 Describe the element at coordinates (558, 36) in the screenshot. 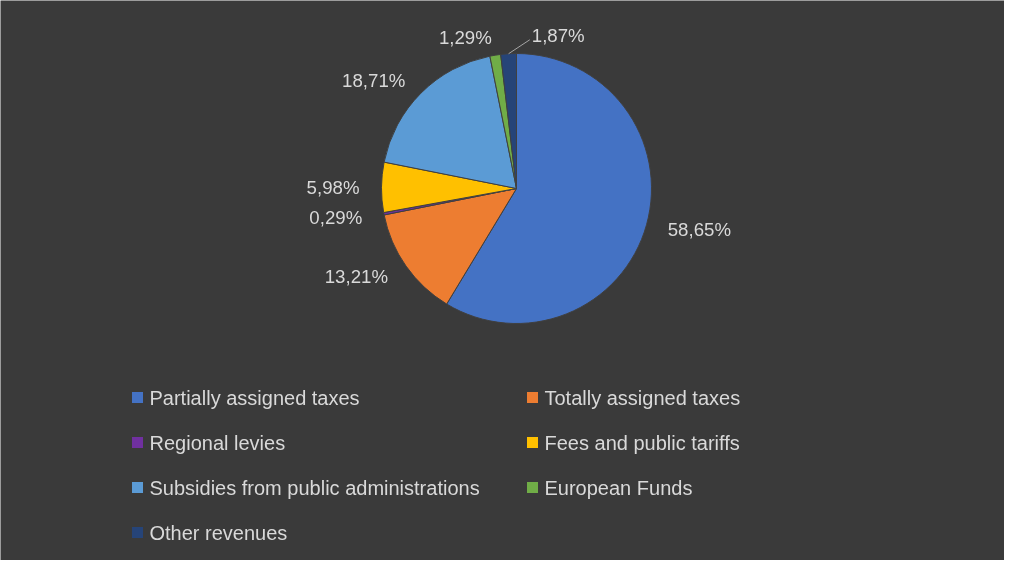

I see `data-label: 1,87%` at that location.